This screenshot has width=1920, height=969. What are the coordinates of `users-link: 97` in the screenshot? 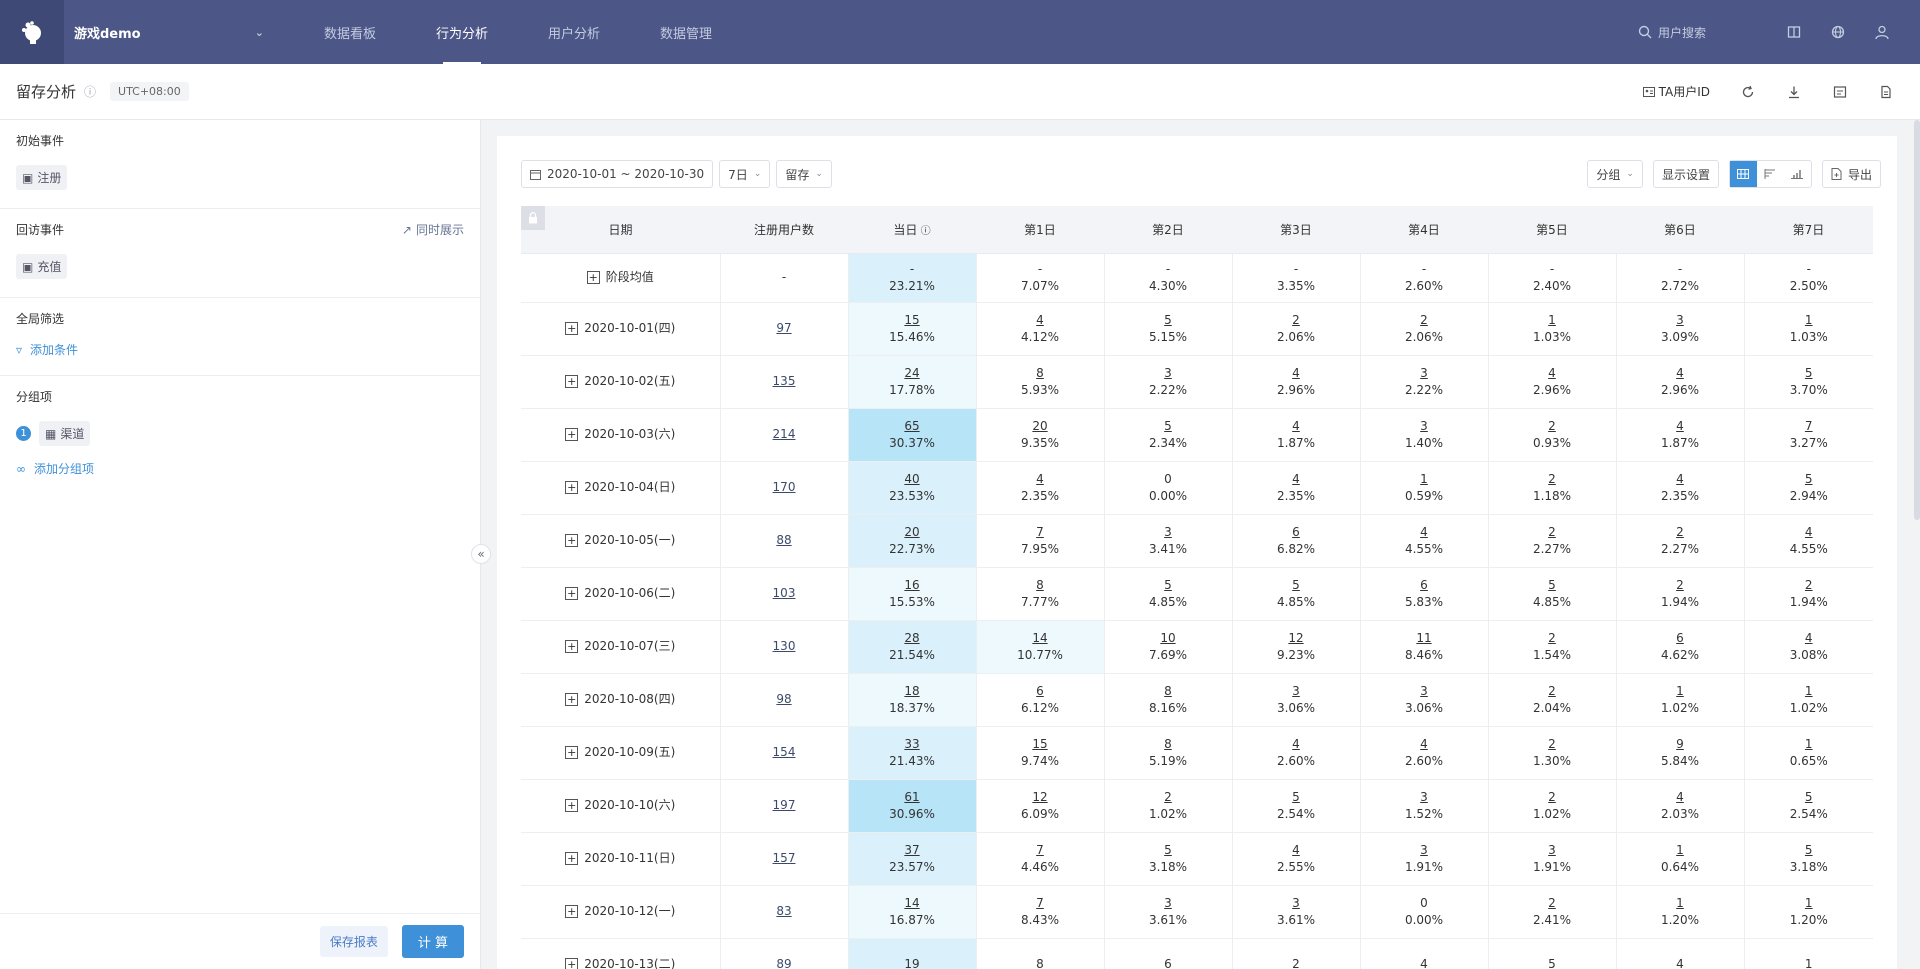 It's located at (784, 328).